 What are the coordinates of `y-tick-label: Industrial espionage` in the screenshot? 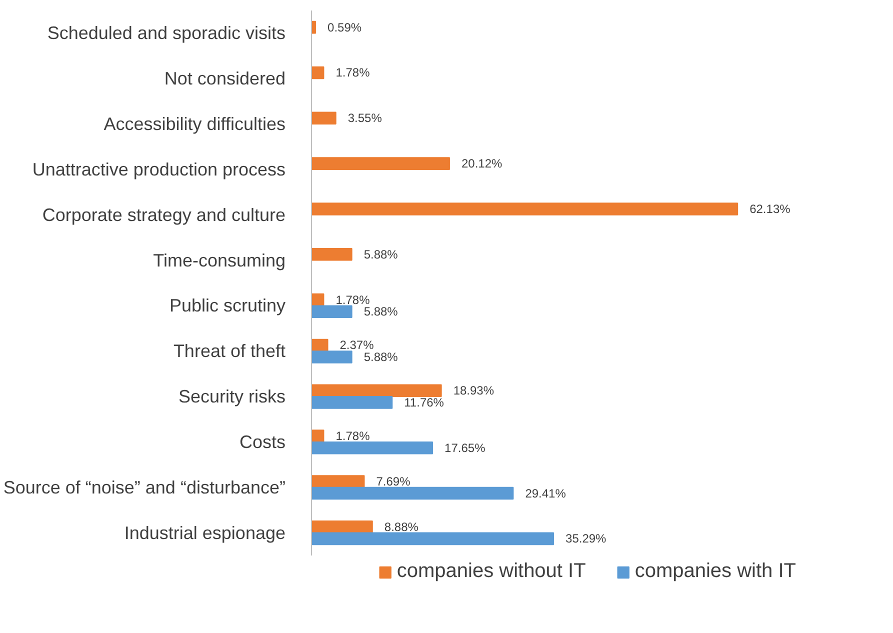 It's located at (205, 532).